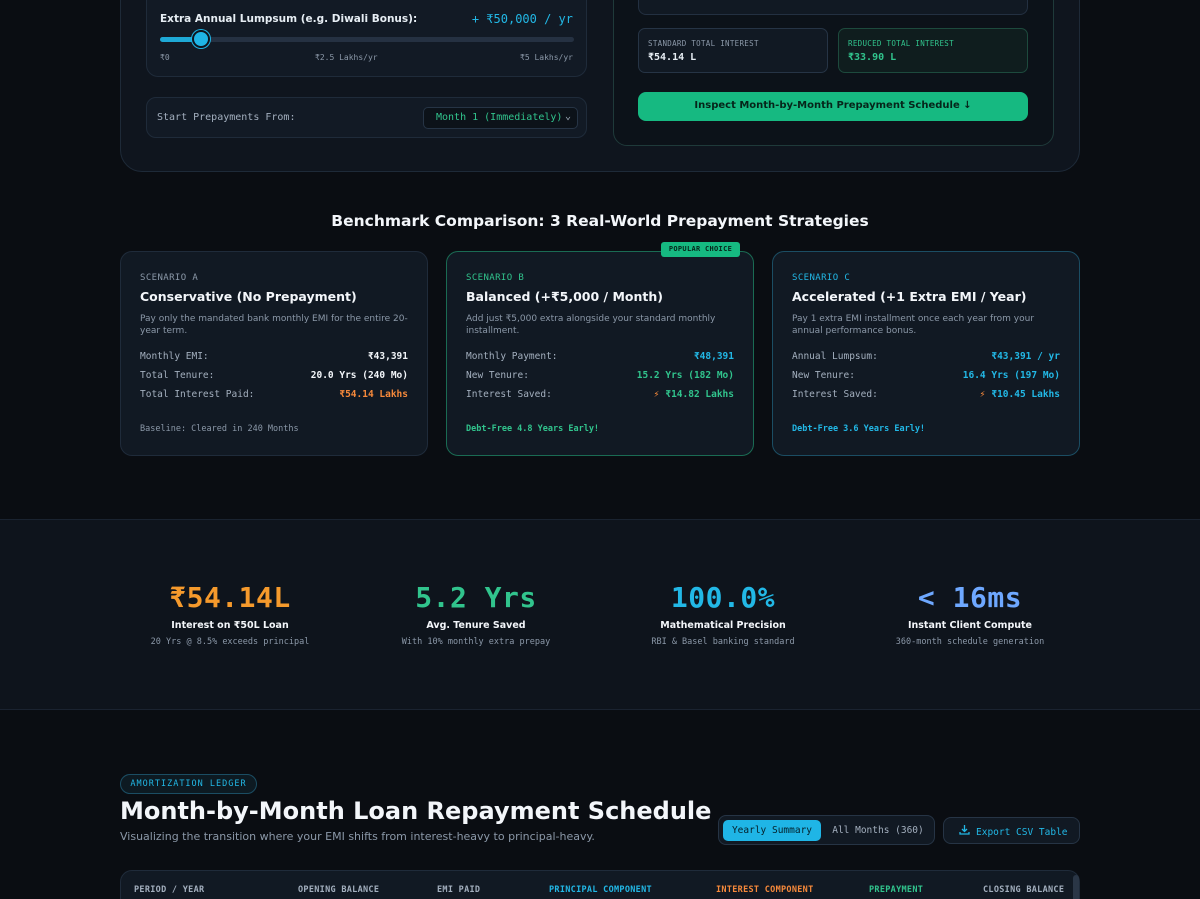 Image resolution: width=1200 pixels, height=899 pixels. What do you see at coordinates (346, 57) in the screenshot?
I see `slider-tick-mid: ₹2.5 Lakhs/yr` at bounding box center [346, 57].